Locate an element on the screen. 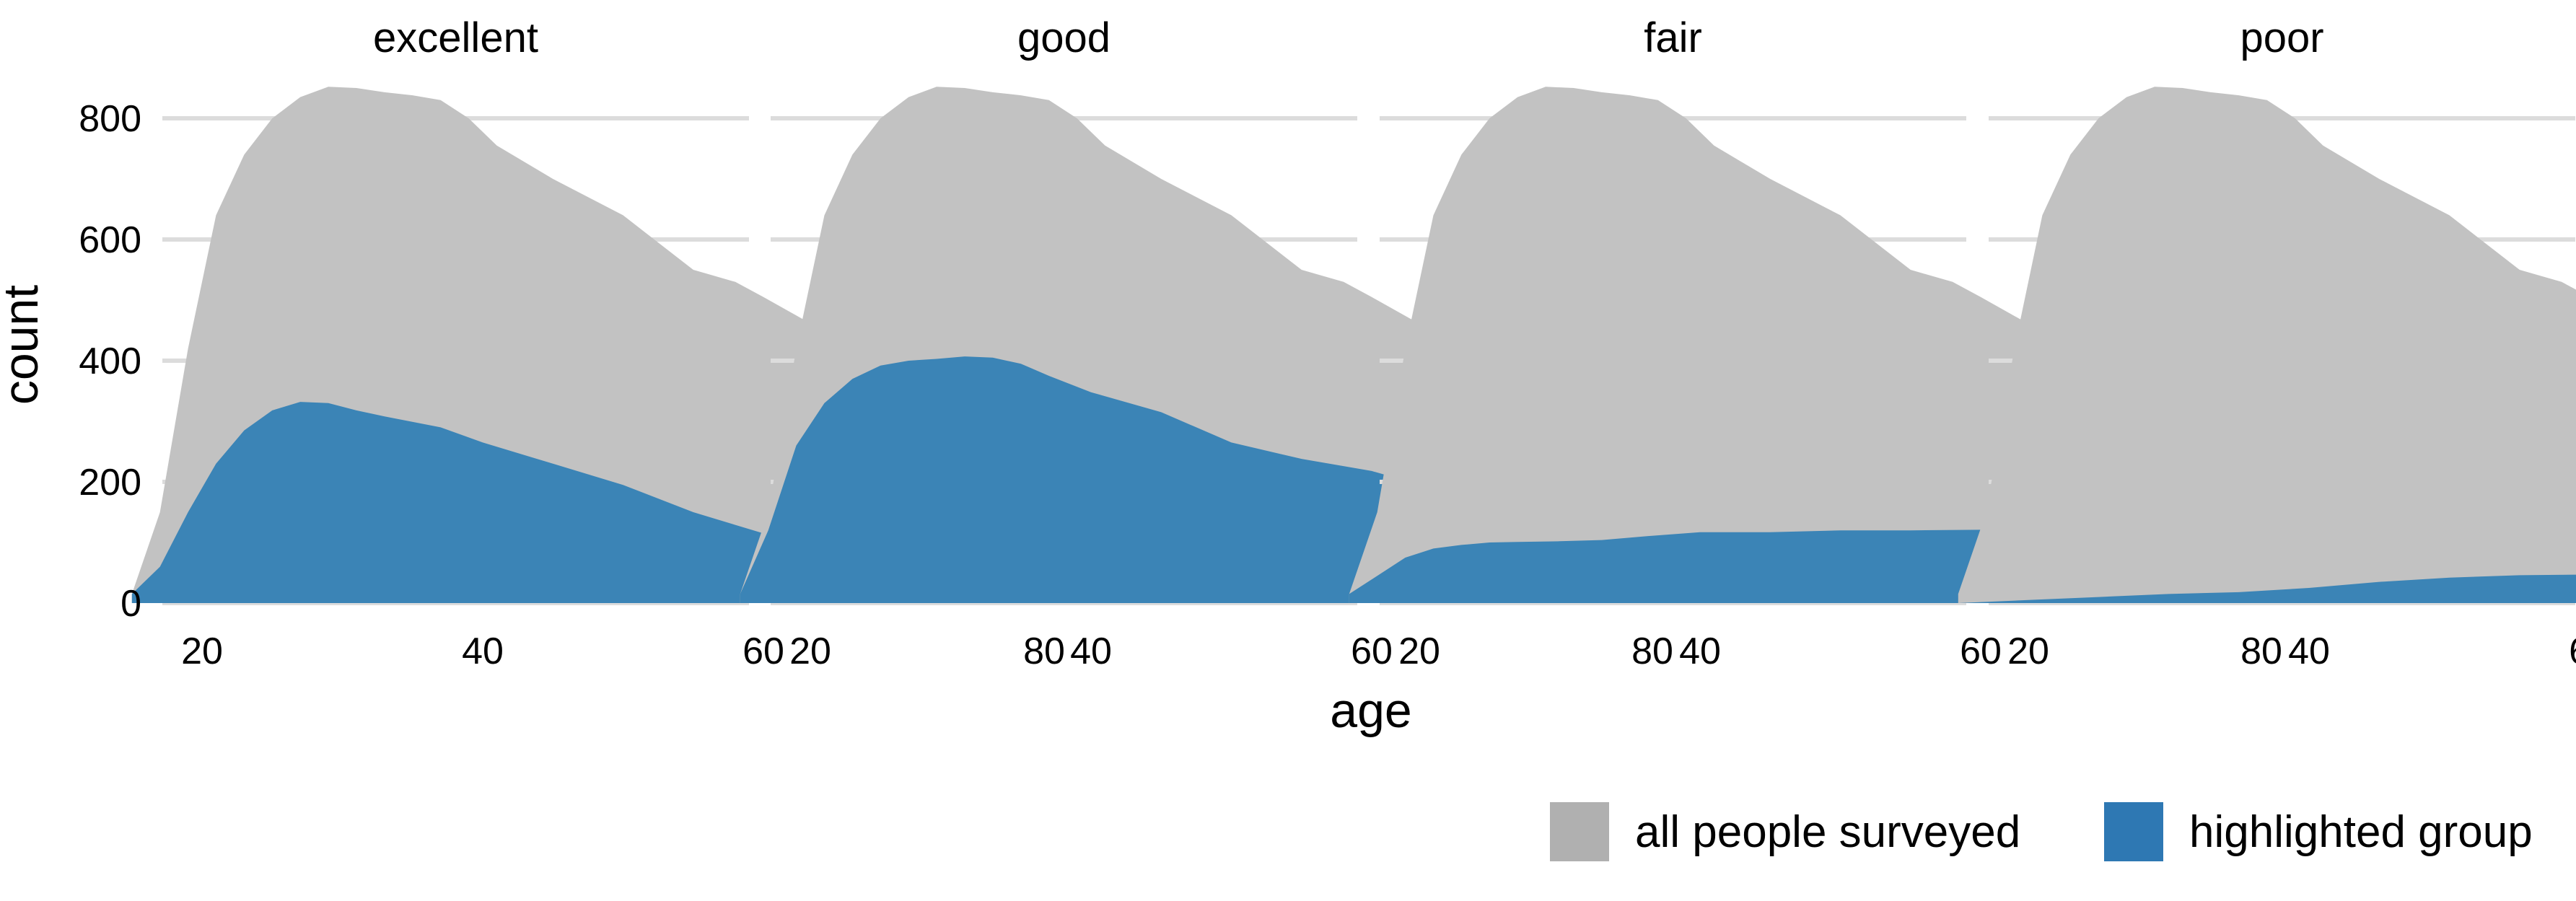 This screenshot has height=901, width=2576. y-axis-title: count is located at coordinates (24, 345).